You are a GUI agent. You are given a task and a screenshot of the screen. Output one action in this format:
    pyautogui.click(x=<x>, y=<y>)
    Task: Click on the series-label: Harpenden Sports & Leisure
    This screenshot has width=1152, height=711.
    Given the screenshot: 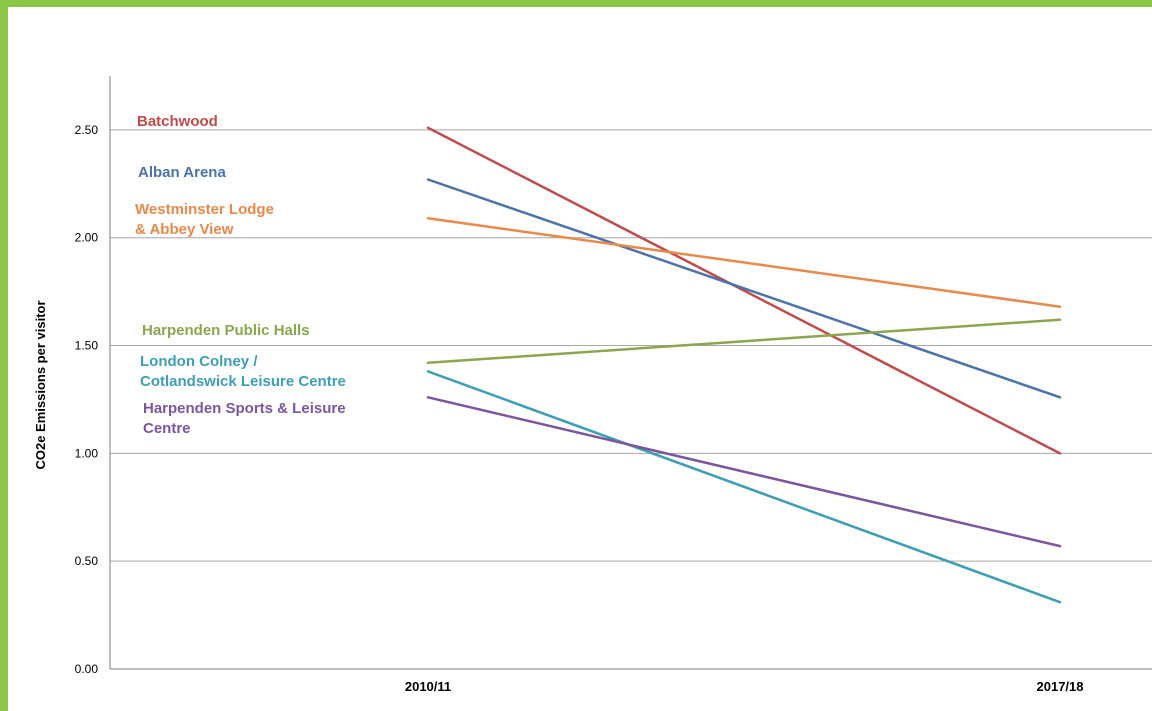 What is the action you would take?
    pyautogui.click(x=244, y=408)
    